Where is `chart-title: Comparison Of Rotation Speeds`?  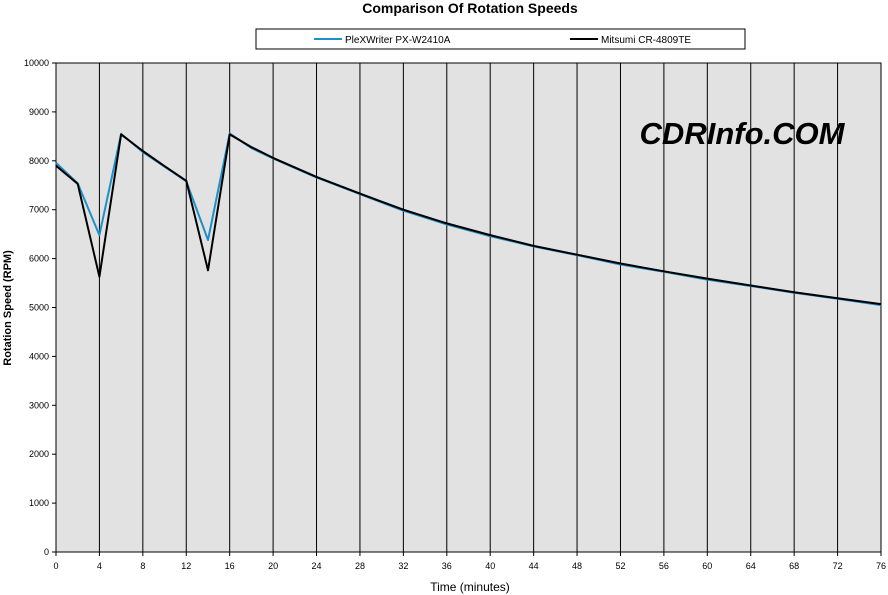 chart-title: Comparison Of Rotation Speeds is located at coordinates (470, 8).